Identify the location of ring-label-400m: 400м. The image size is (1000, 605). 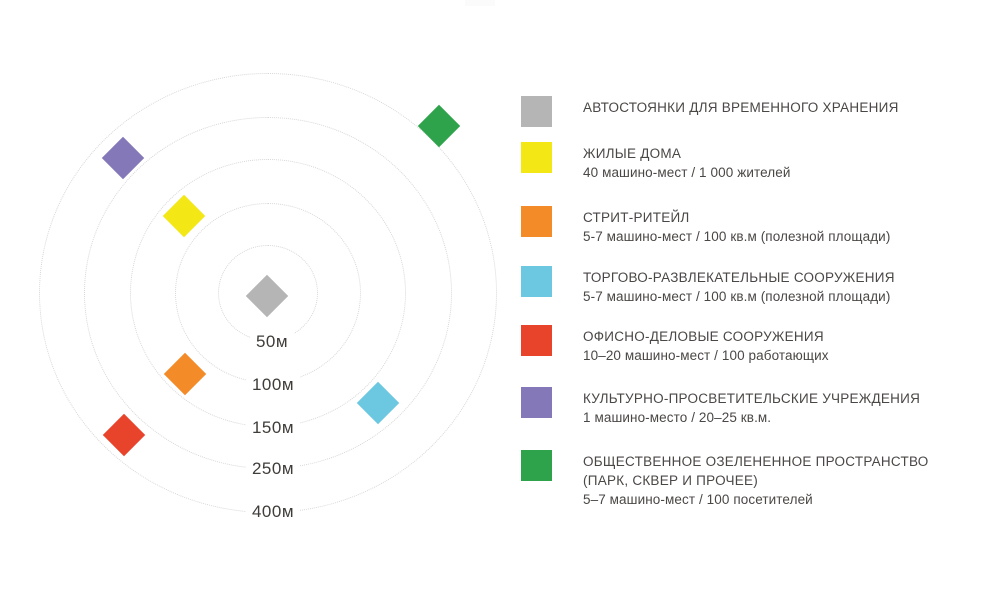
(273, 512).